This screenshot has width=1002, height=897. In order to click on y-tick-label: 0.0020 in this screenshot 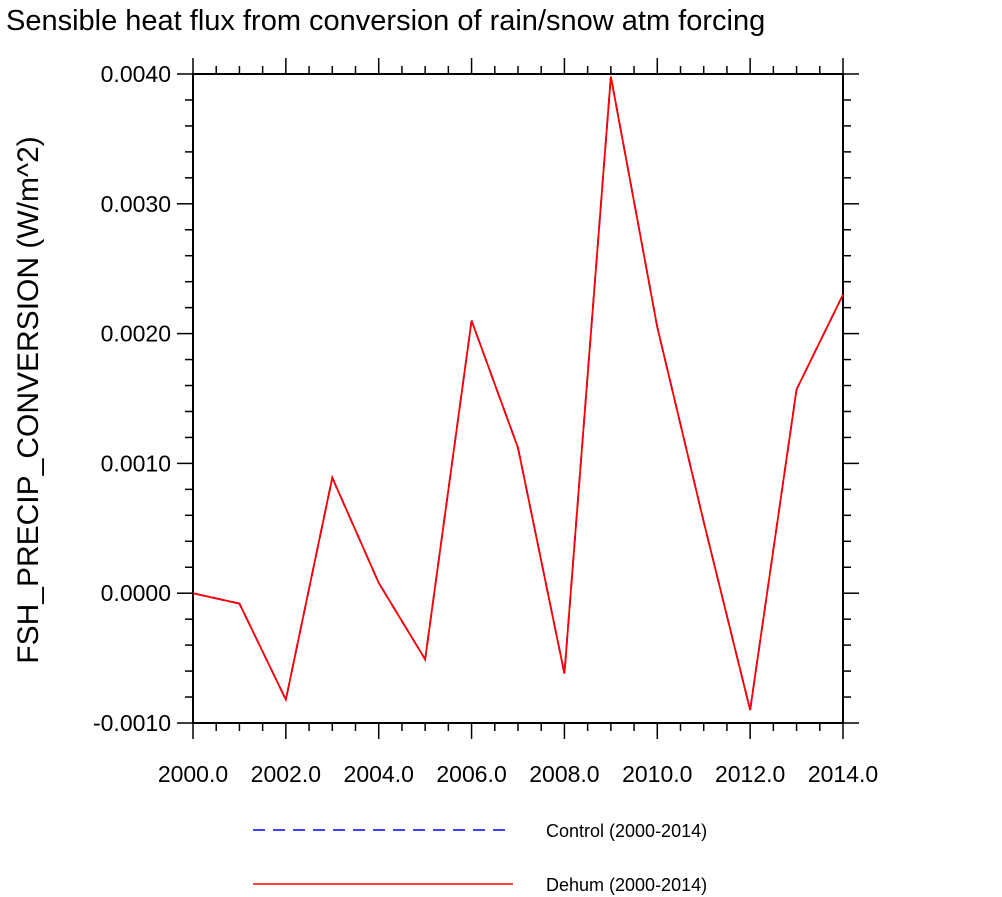, I will do `click(136, 334)`.